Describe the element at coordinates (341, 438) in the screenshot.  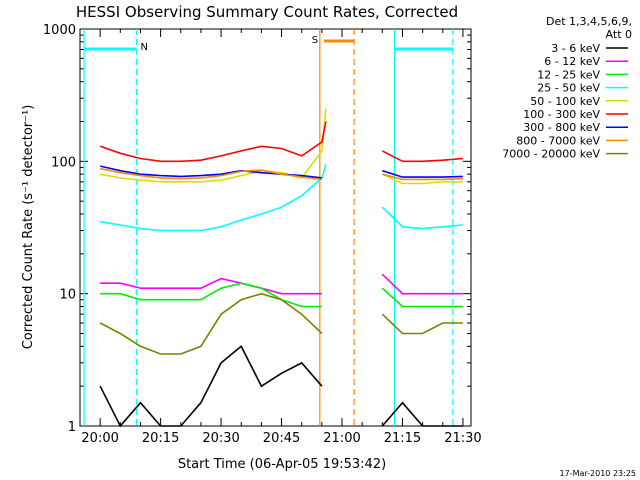
I see `x-tick-label: 21:00` at that location.